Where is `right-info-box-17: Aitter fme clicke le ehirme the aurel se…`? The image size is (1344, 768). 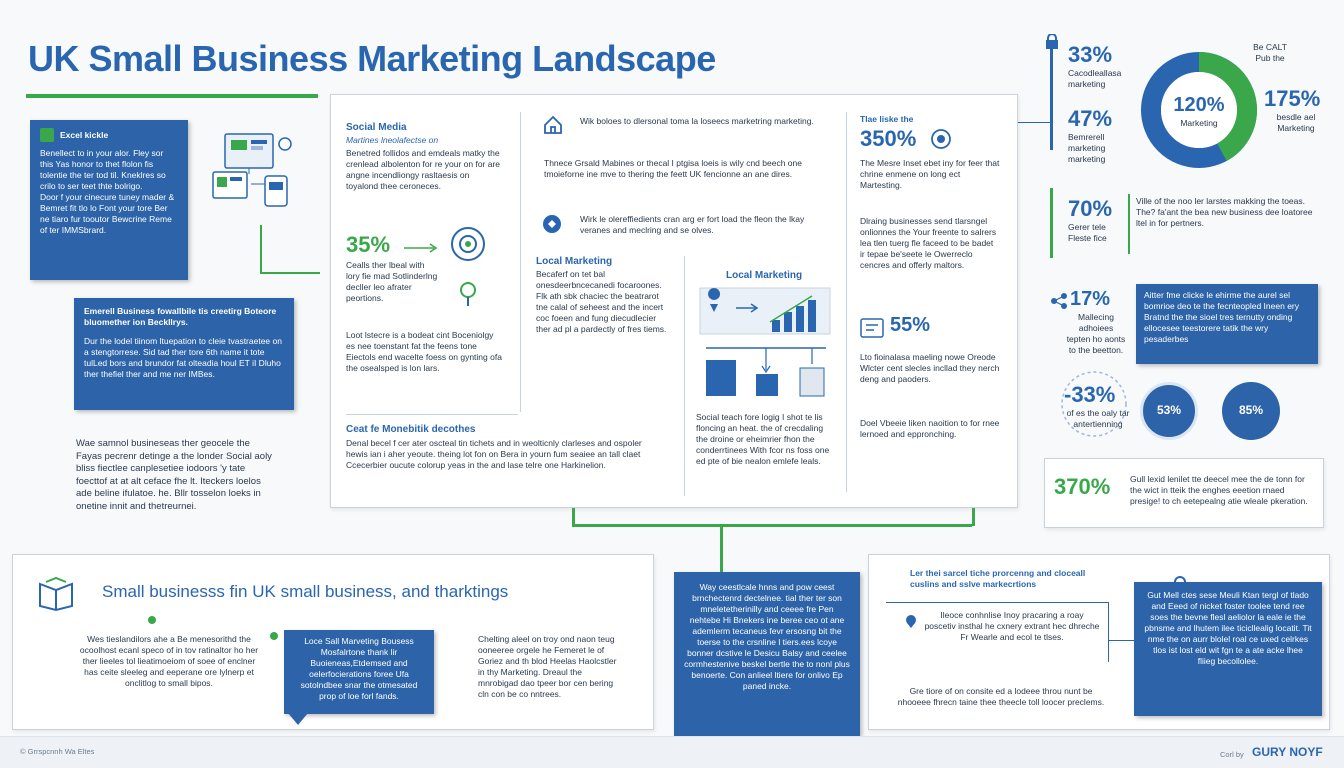
right-info-box-17: Aitter fme clicke le ehirme the aurel se… is located at coordinates (1227, 324).